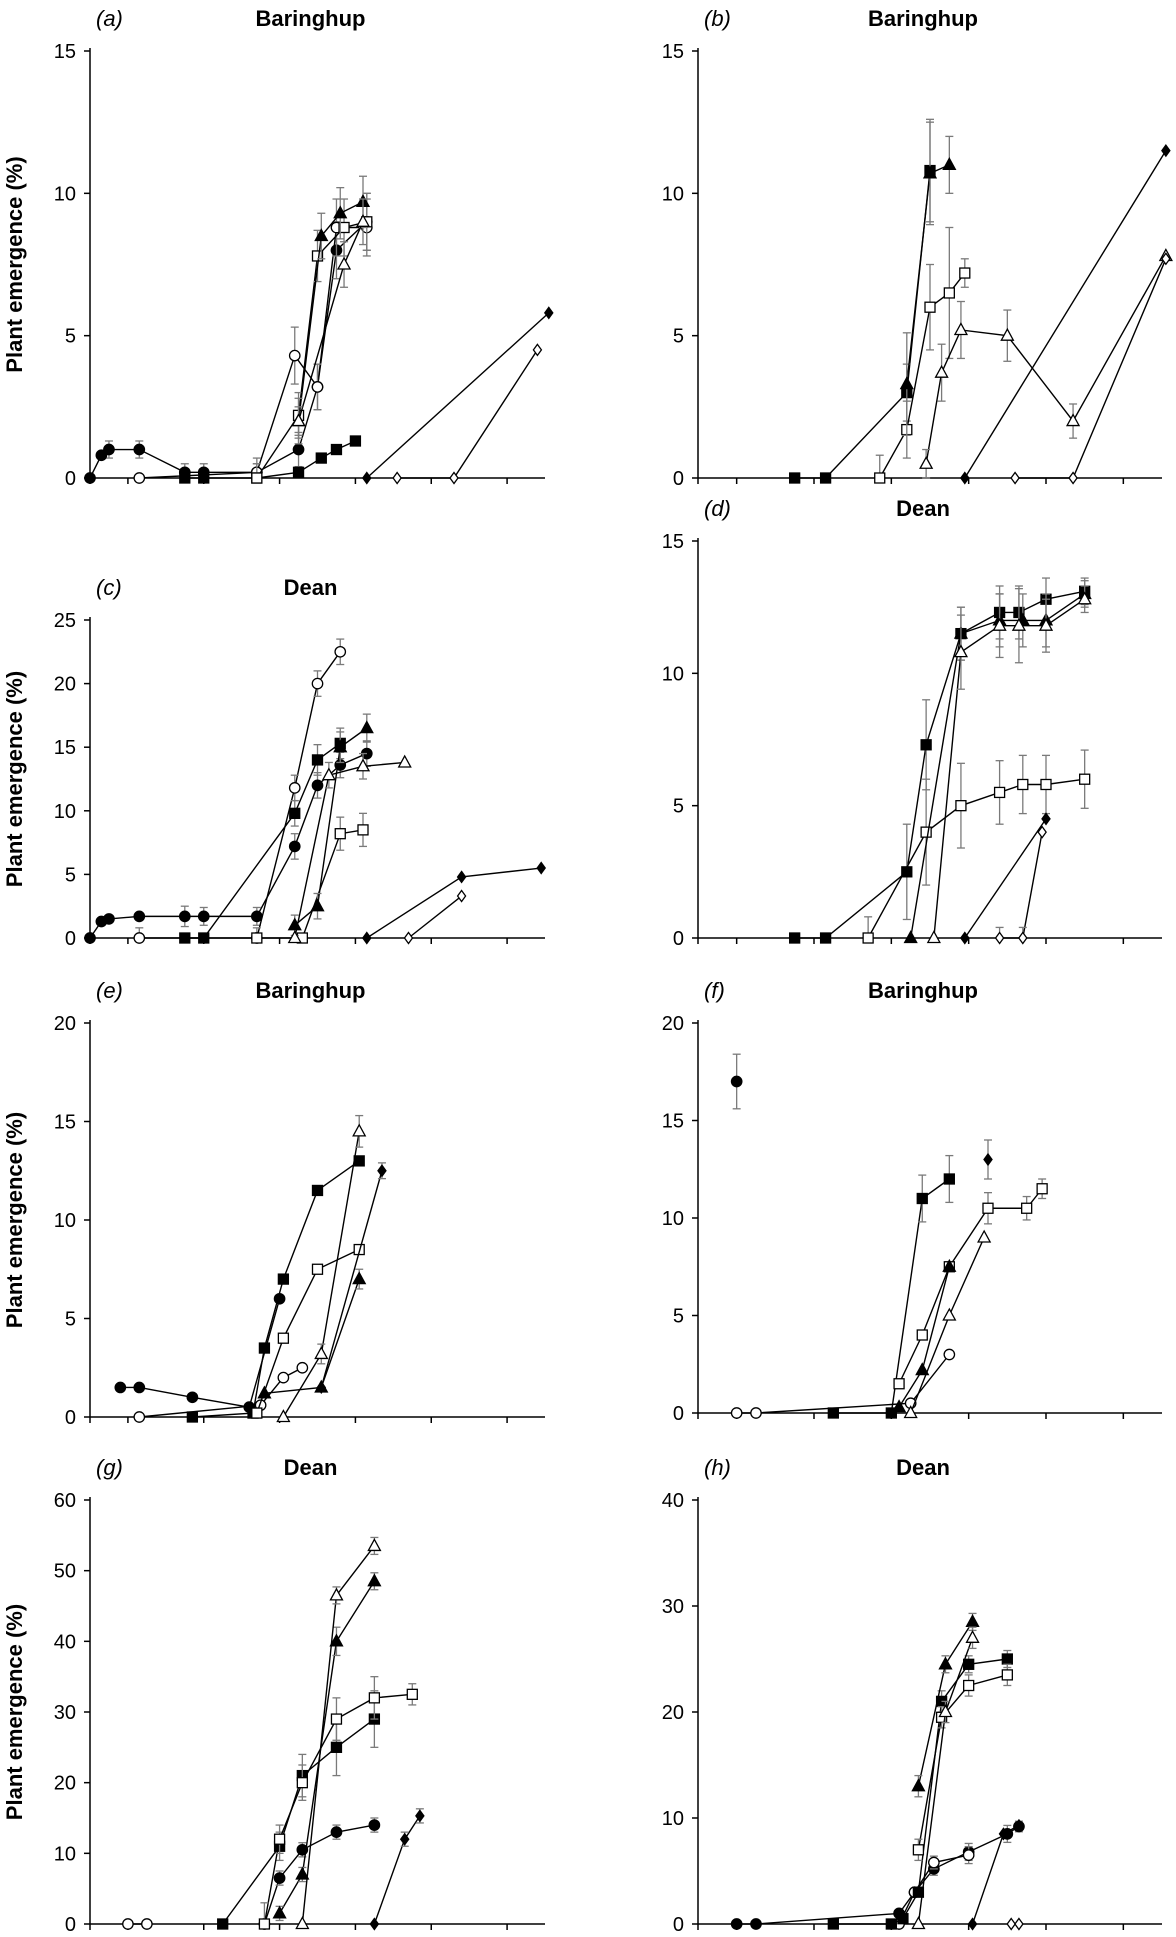  Describe the element at coordinates (65, 1501) in the screenshot. I see `y-tick-label: 60` at that location.